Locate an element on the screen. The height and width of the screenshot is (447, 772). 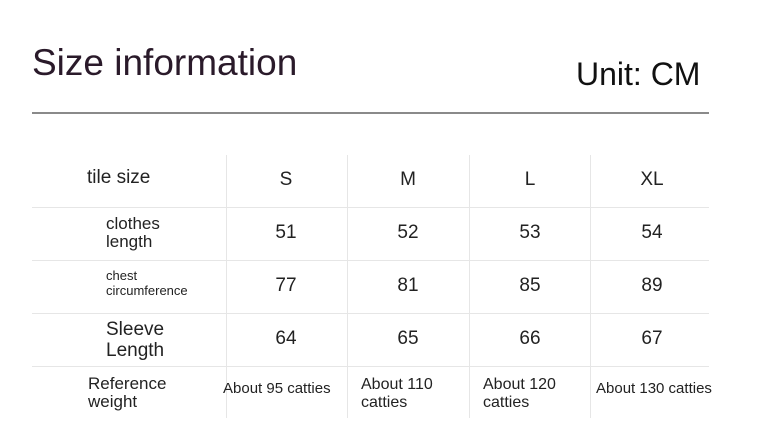
cell: 77 is located at coordinates (286, 285).